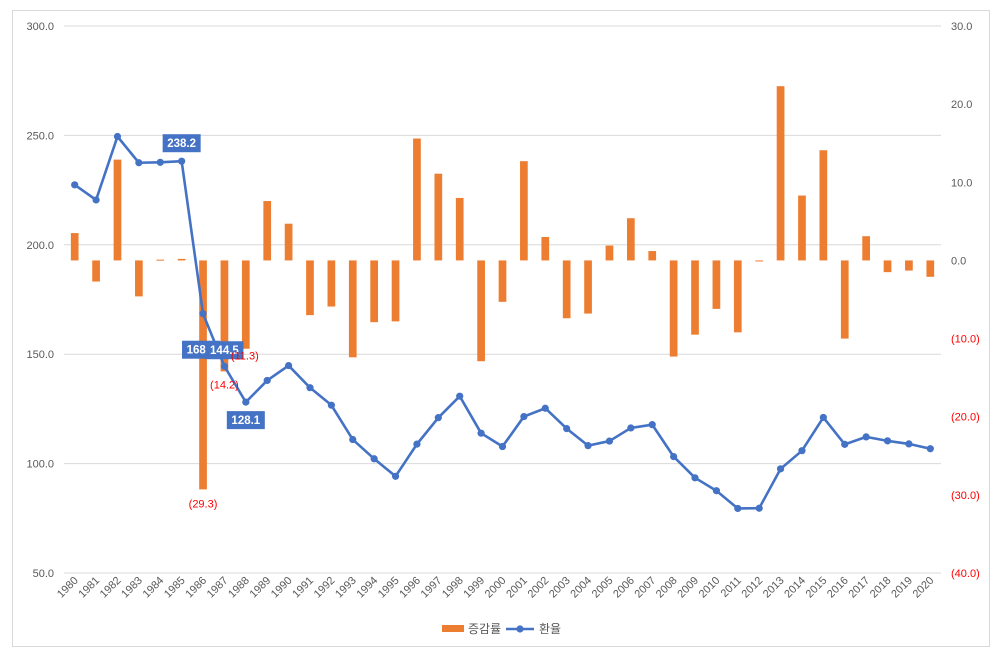 This screenshot has width=1002, height=657. Describe the element at coordinates (181, 144) in the screenshot. I see `line-callout-label: 238.2` at that location.